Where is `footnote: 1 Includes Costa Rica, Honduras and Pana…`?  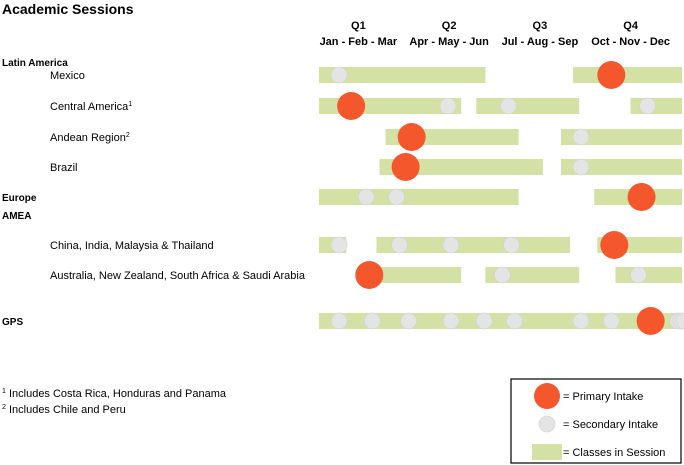
footnote: 1 Includes Costa Rica, Honduras and Pana… is located at coordinates (114, 394).